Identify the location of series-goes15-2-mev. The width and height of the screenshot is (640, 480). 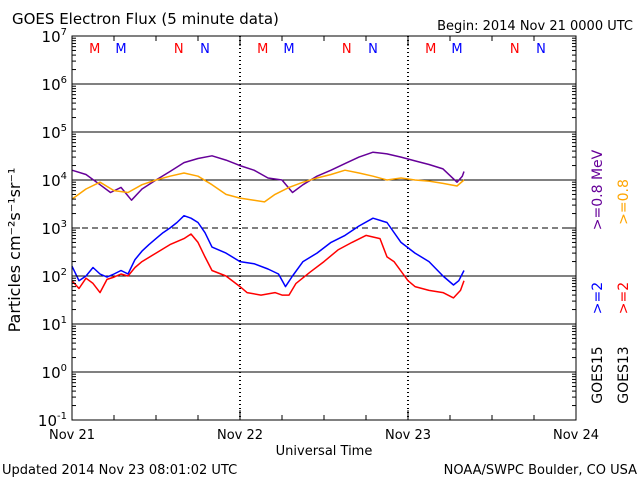
(268, 251).